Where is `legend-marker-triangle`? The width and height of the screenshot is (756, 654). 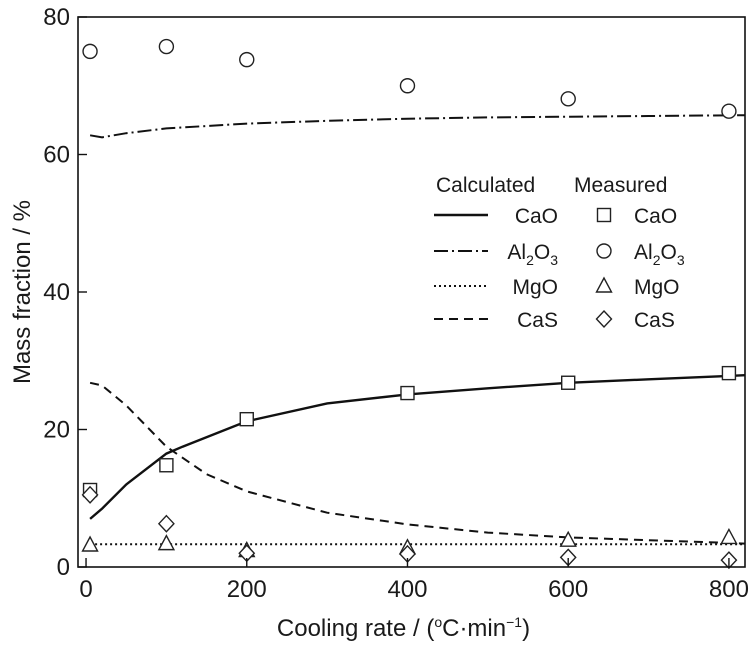 legend-marker-triangle is located at coordinates (604, 284).